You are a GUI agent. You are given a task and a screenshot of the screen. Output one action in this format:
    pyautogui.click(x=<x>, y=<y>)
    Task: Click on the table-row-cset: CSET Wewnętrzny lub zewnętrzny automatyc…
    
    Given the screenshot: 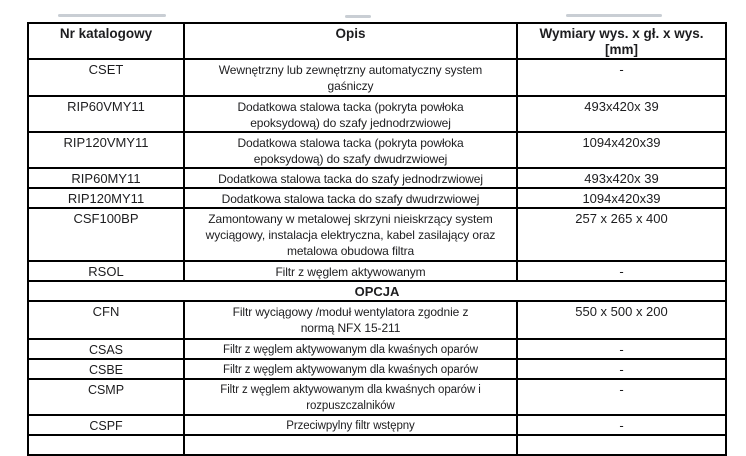 What is the action you would take?
    pyautogui.click(x=377, y=77)
    